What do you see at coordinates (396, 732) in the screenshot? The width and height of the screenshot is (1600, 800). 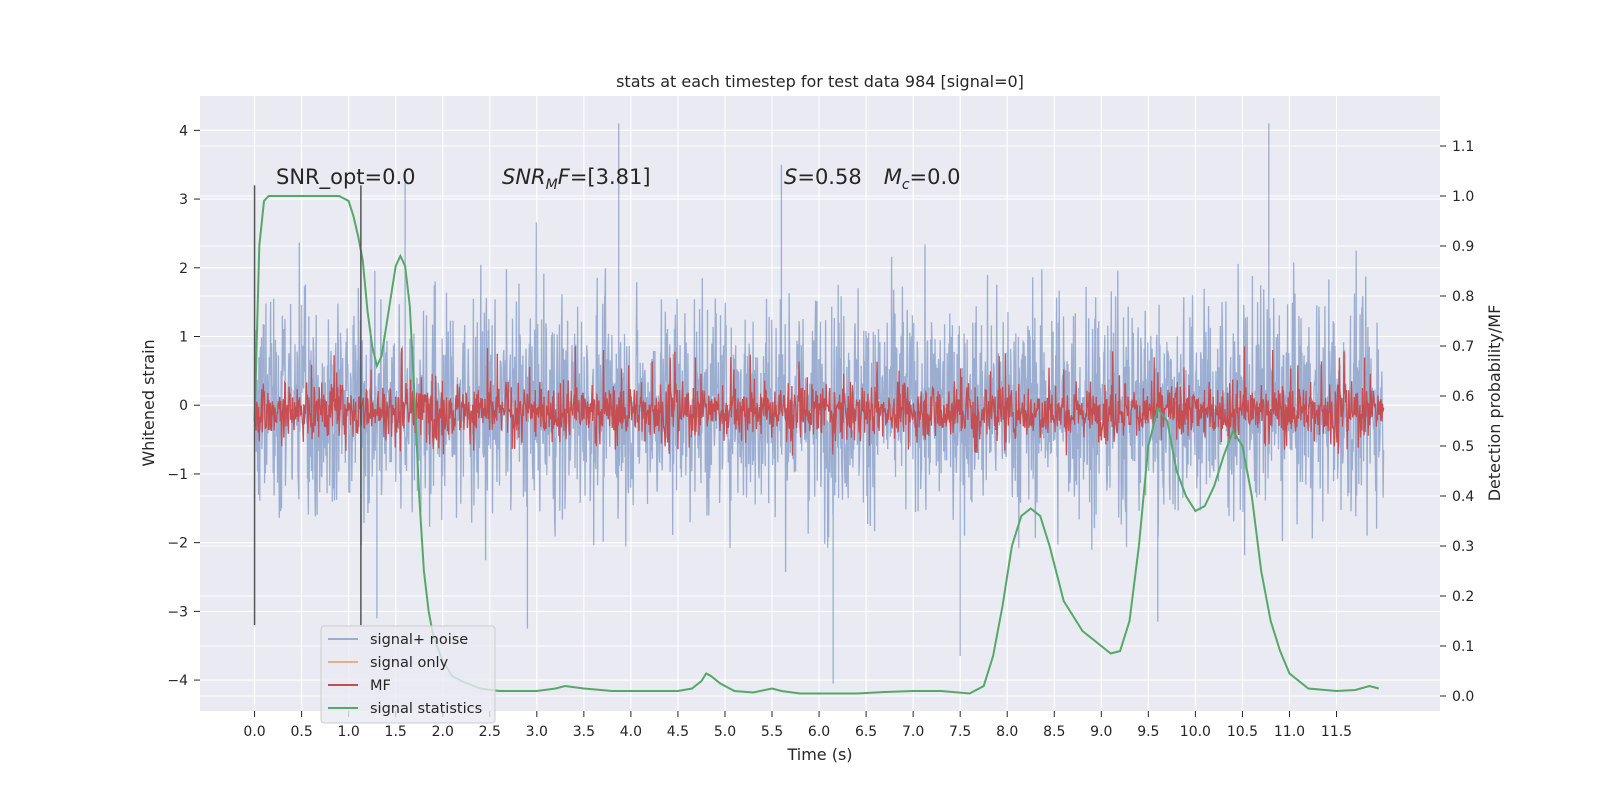 I see `x-tick-label: 1.5` at bounding box center [396, 732].